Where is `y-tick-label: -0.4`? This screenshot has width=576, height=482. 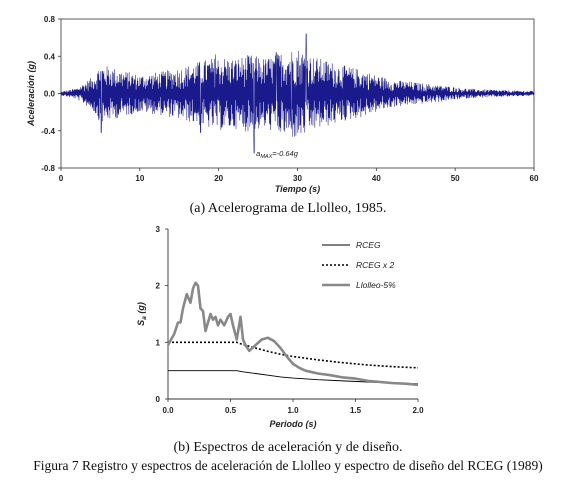 y-tick-label: -0.4 is located at coordinates (48, 131).